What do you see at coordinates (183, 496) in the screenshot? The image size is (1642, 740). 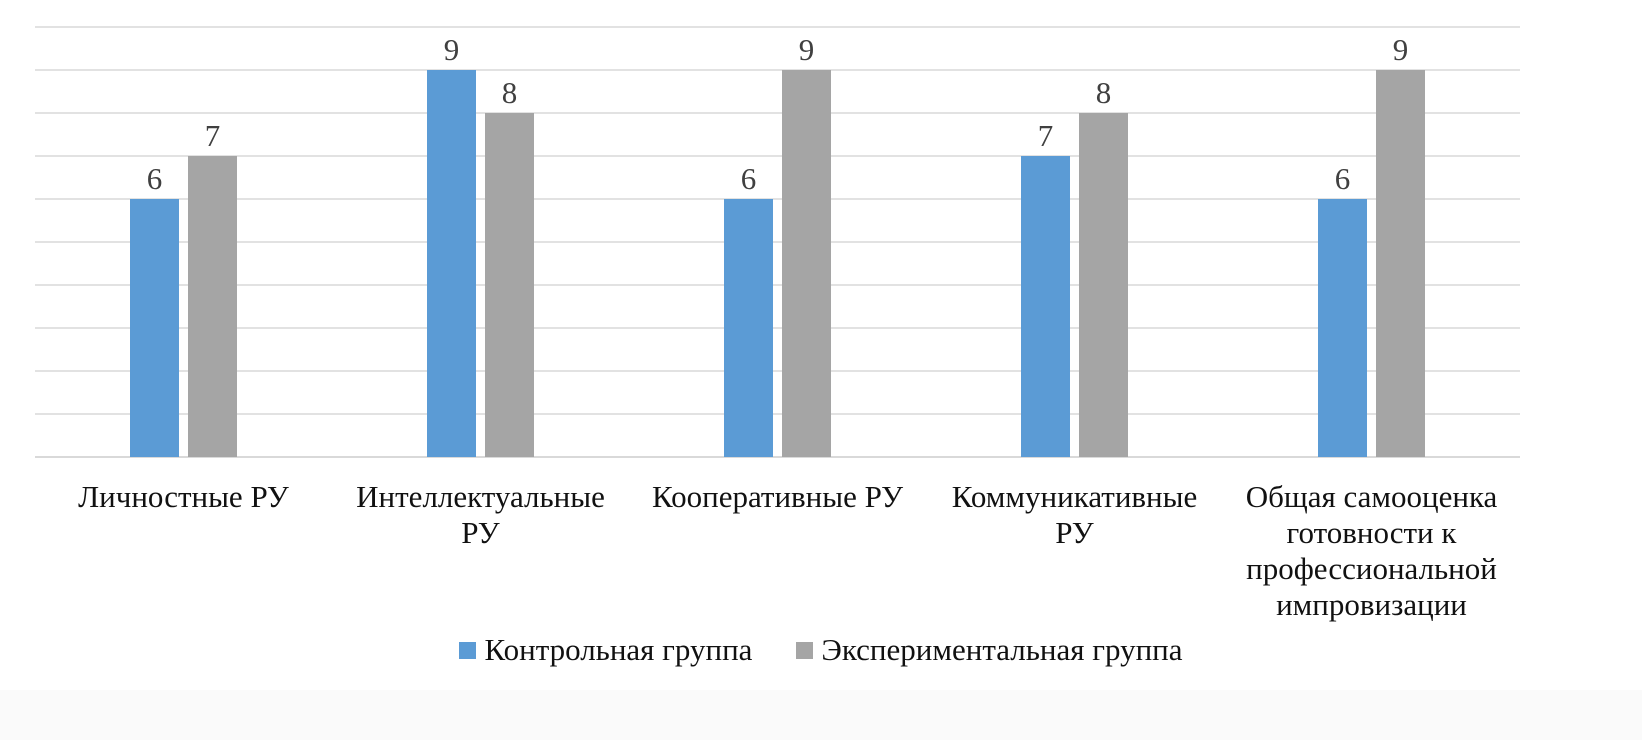 I see `category-label: Личностные РУ` at bounding box center [183, 496].